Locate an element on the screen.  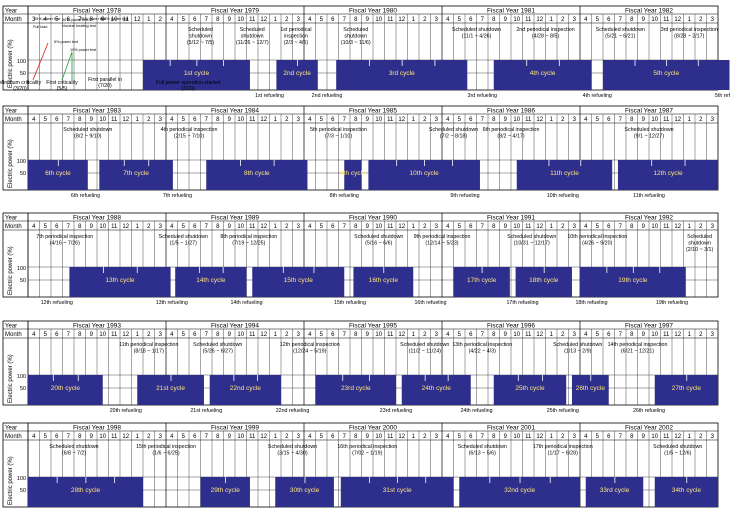
refueling-label: 17th refueling is located at coordinates (522, 303).